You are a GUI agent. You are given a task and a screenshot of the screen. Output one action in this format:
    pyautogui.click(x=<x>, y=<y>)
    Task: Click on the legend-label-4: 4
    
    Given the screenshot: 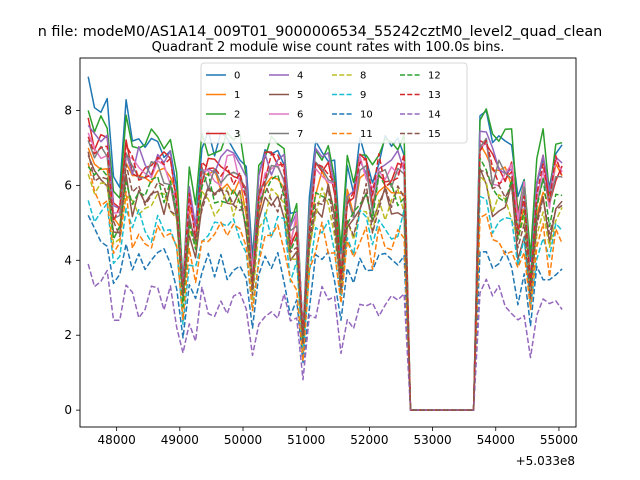 What is the action you would take?
    pyautogui.click(x=300, y=76)
    